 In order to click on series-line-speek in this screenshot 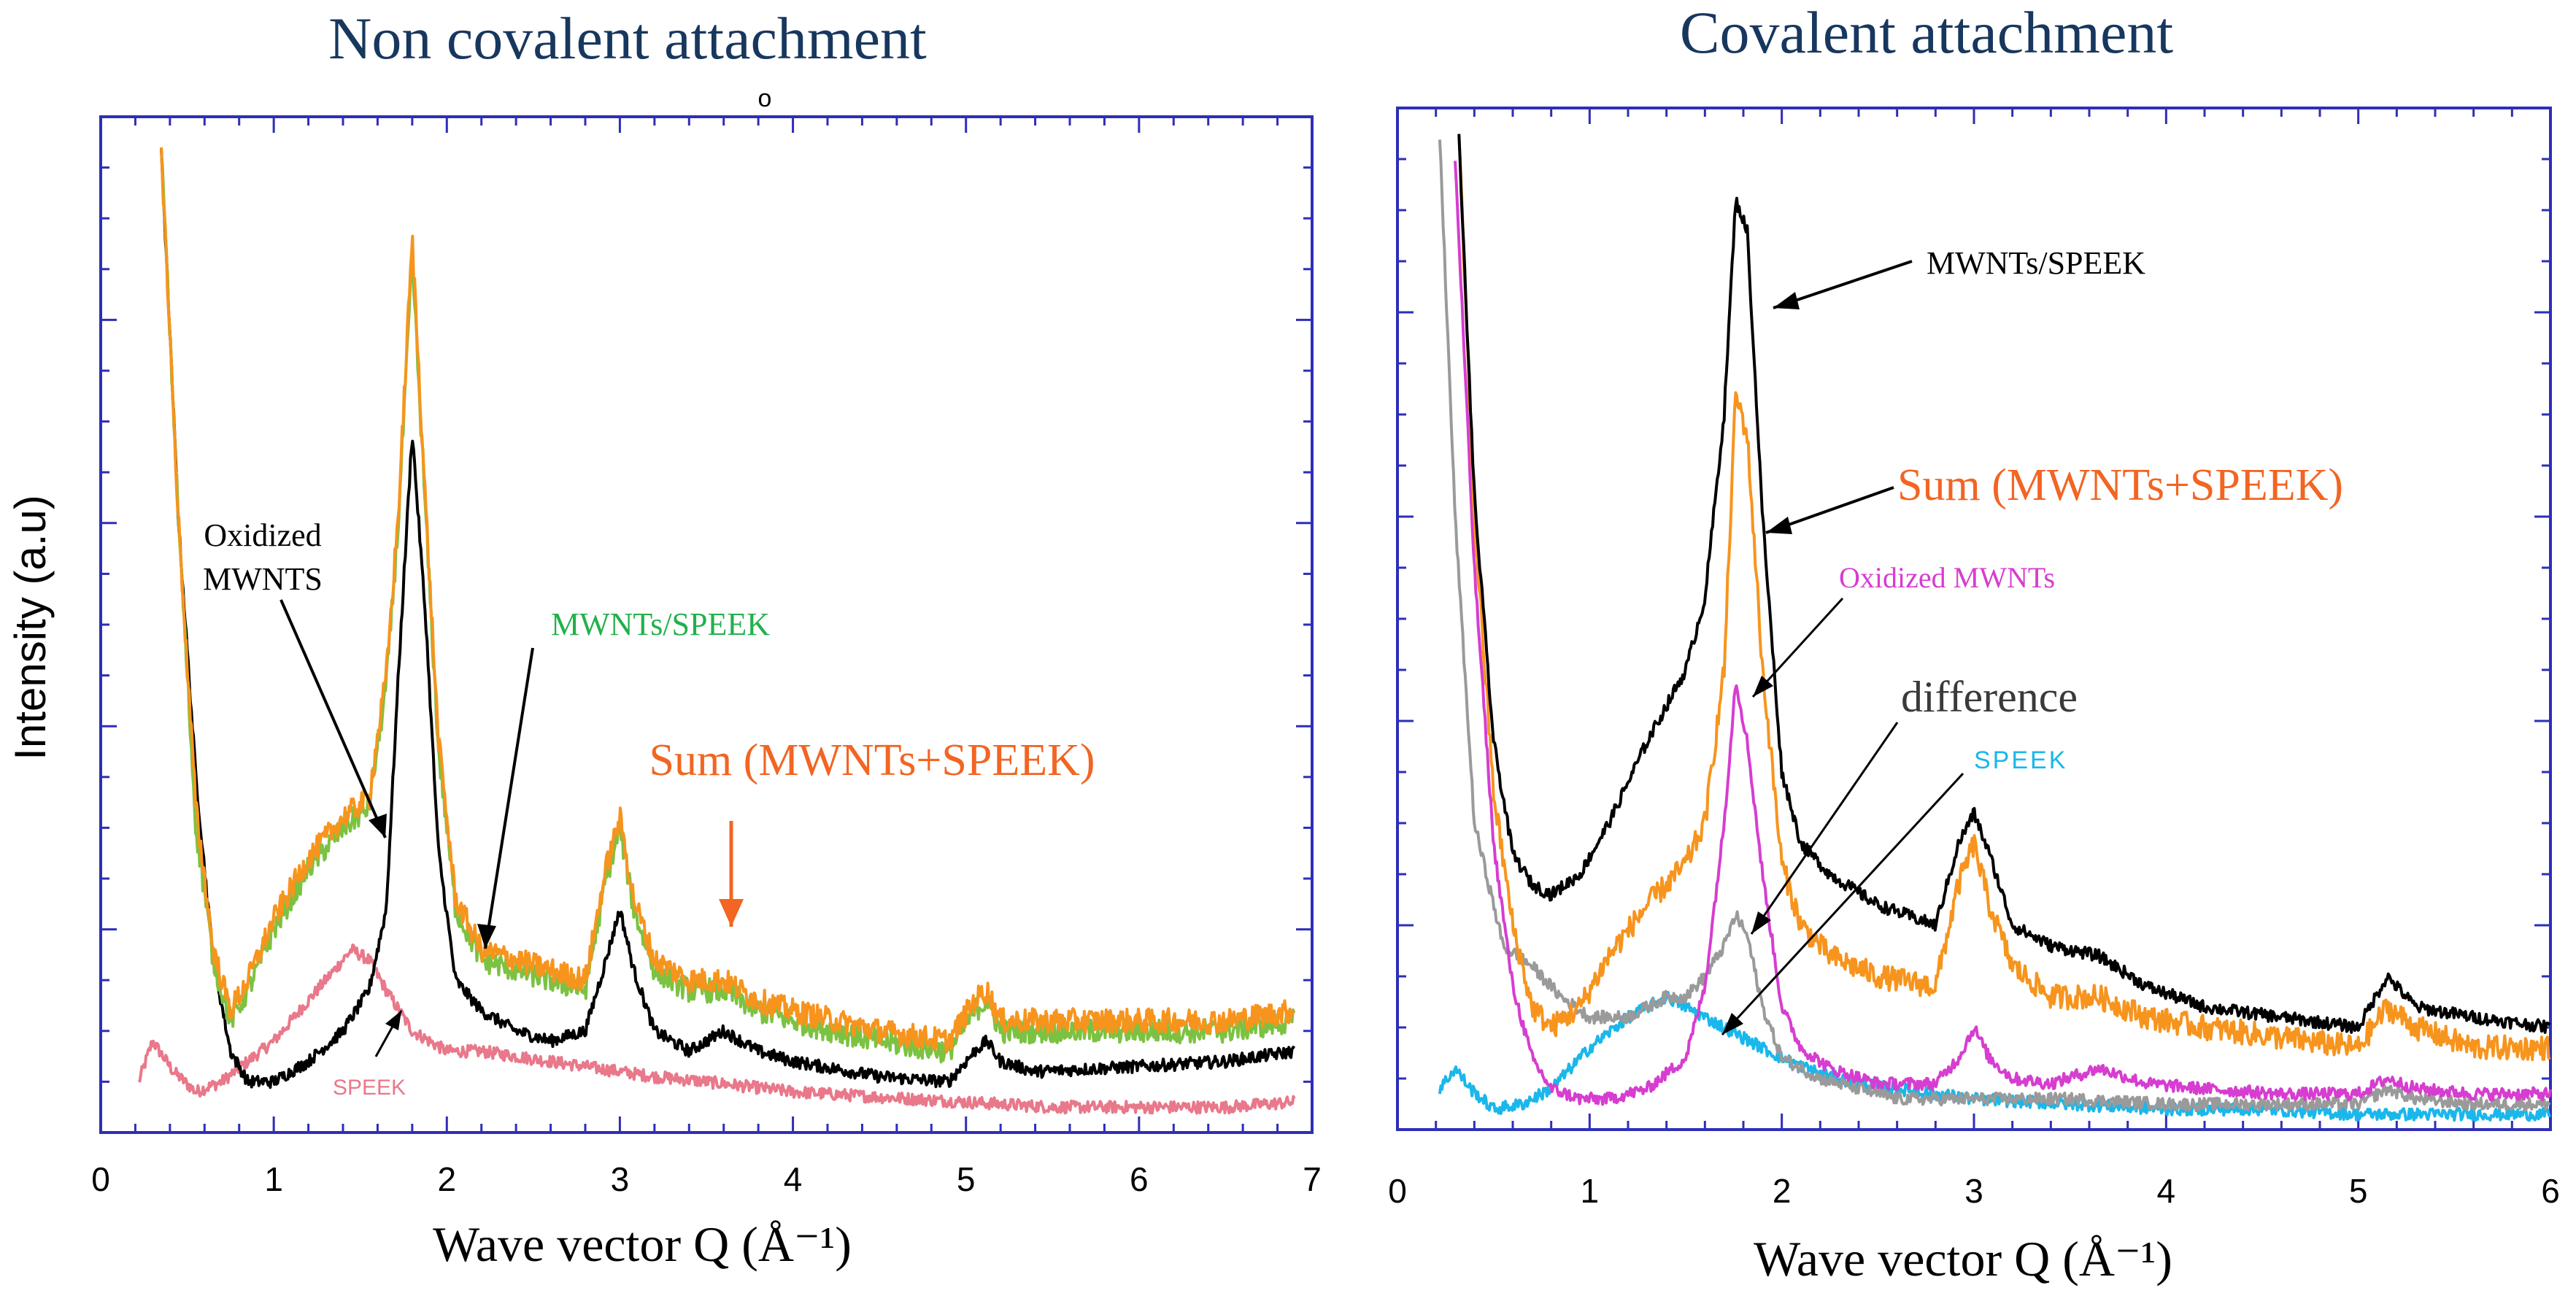, I will do `click(716, 1029)`.